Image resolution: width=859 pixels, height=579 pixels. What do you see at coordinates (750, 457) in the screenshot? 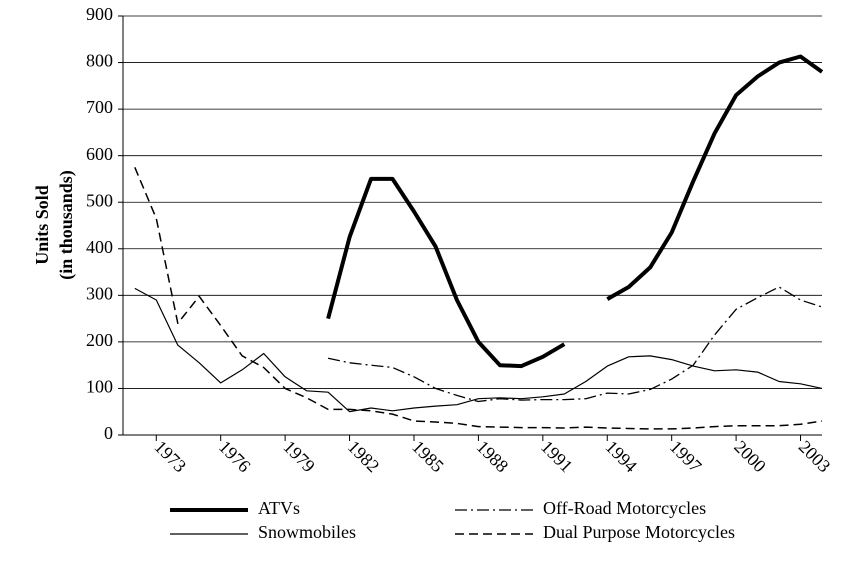
I see `x-tick-label: 2000` at bounding box center [750, 457].